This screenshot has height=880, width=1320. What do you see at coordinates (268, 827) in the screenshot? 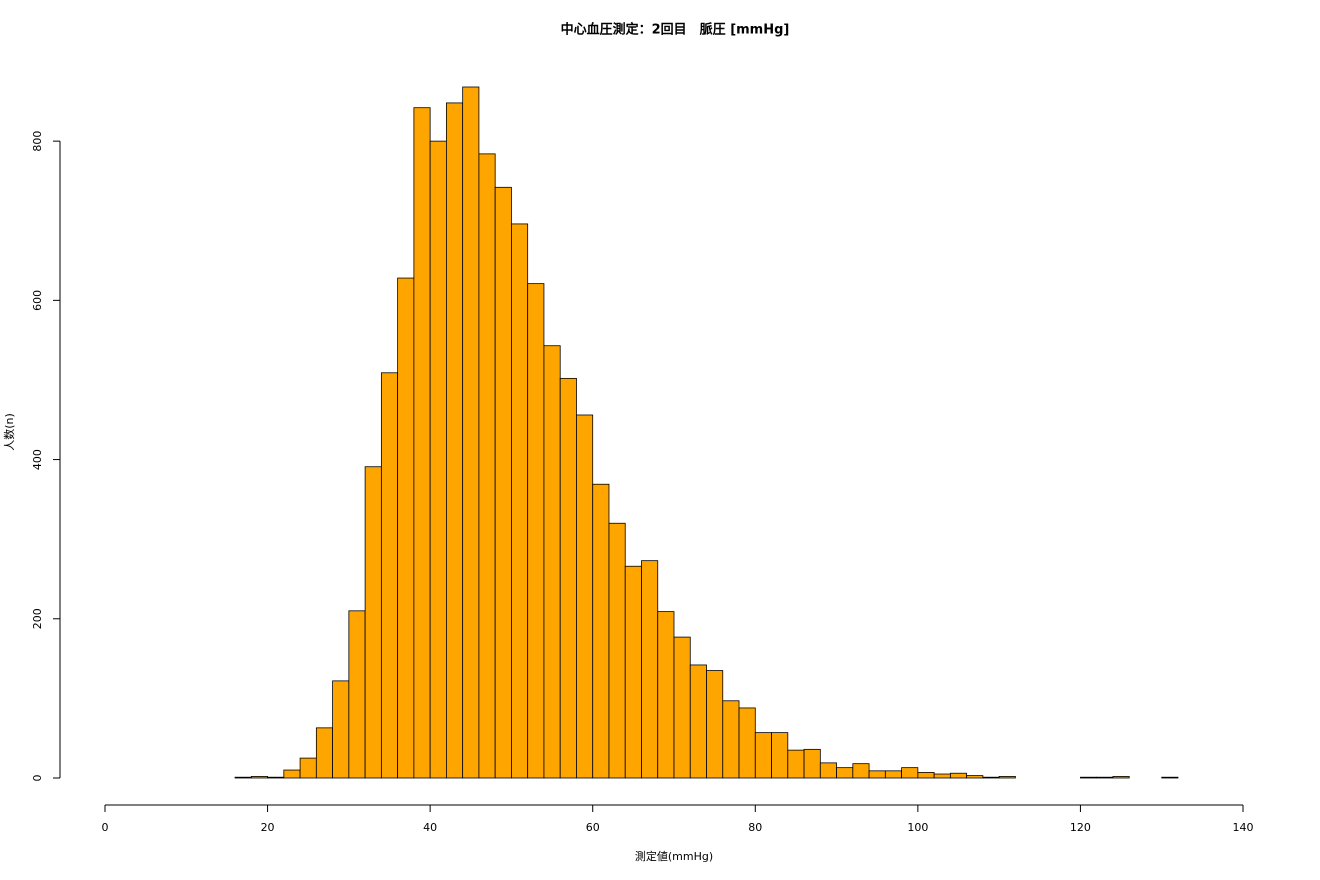
I see `x-tick-label: 20` at bounding box center [268, 827].